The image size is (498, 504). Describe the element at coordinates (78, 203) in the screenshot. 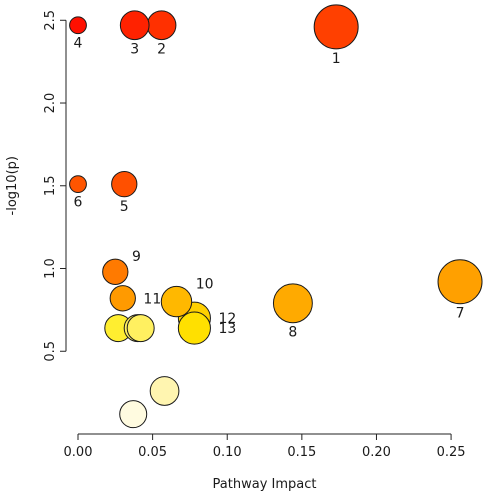

I see `point-label: 6` at that location.